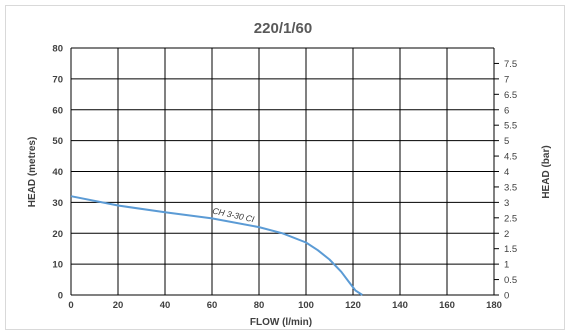 Image resolution: width=572 pixels, height=334 pixels. What do you see at coordinates (57, 265) in the screenshot?
I see `y-tick-label: 10` at bounding box center [57, 265].